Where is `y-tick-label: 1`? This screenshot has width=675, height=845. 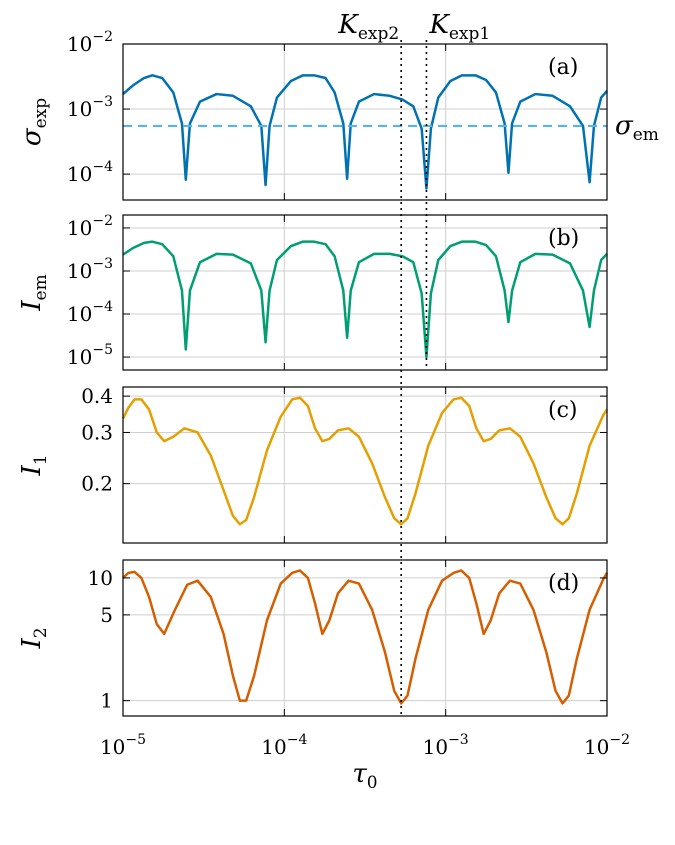 y-tick-label: 1 is located at coordinates (106, 701).